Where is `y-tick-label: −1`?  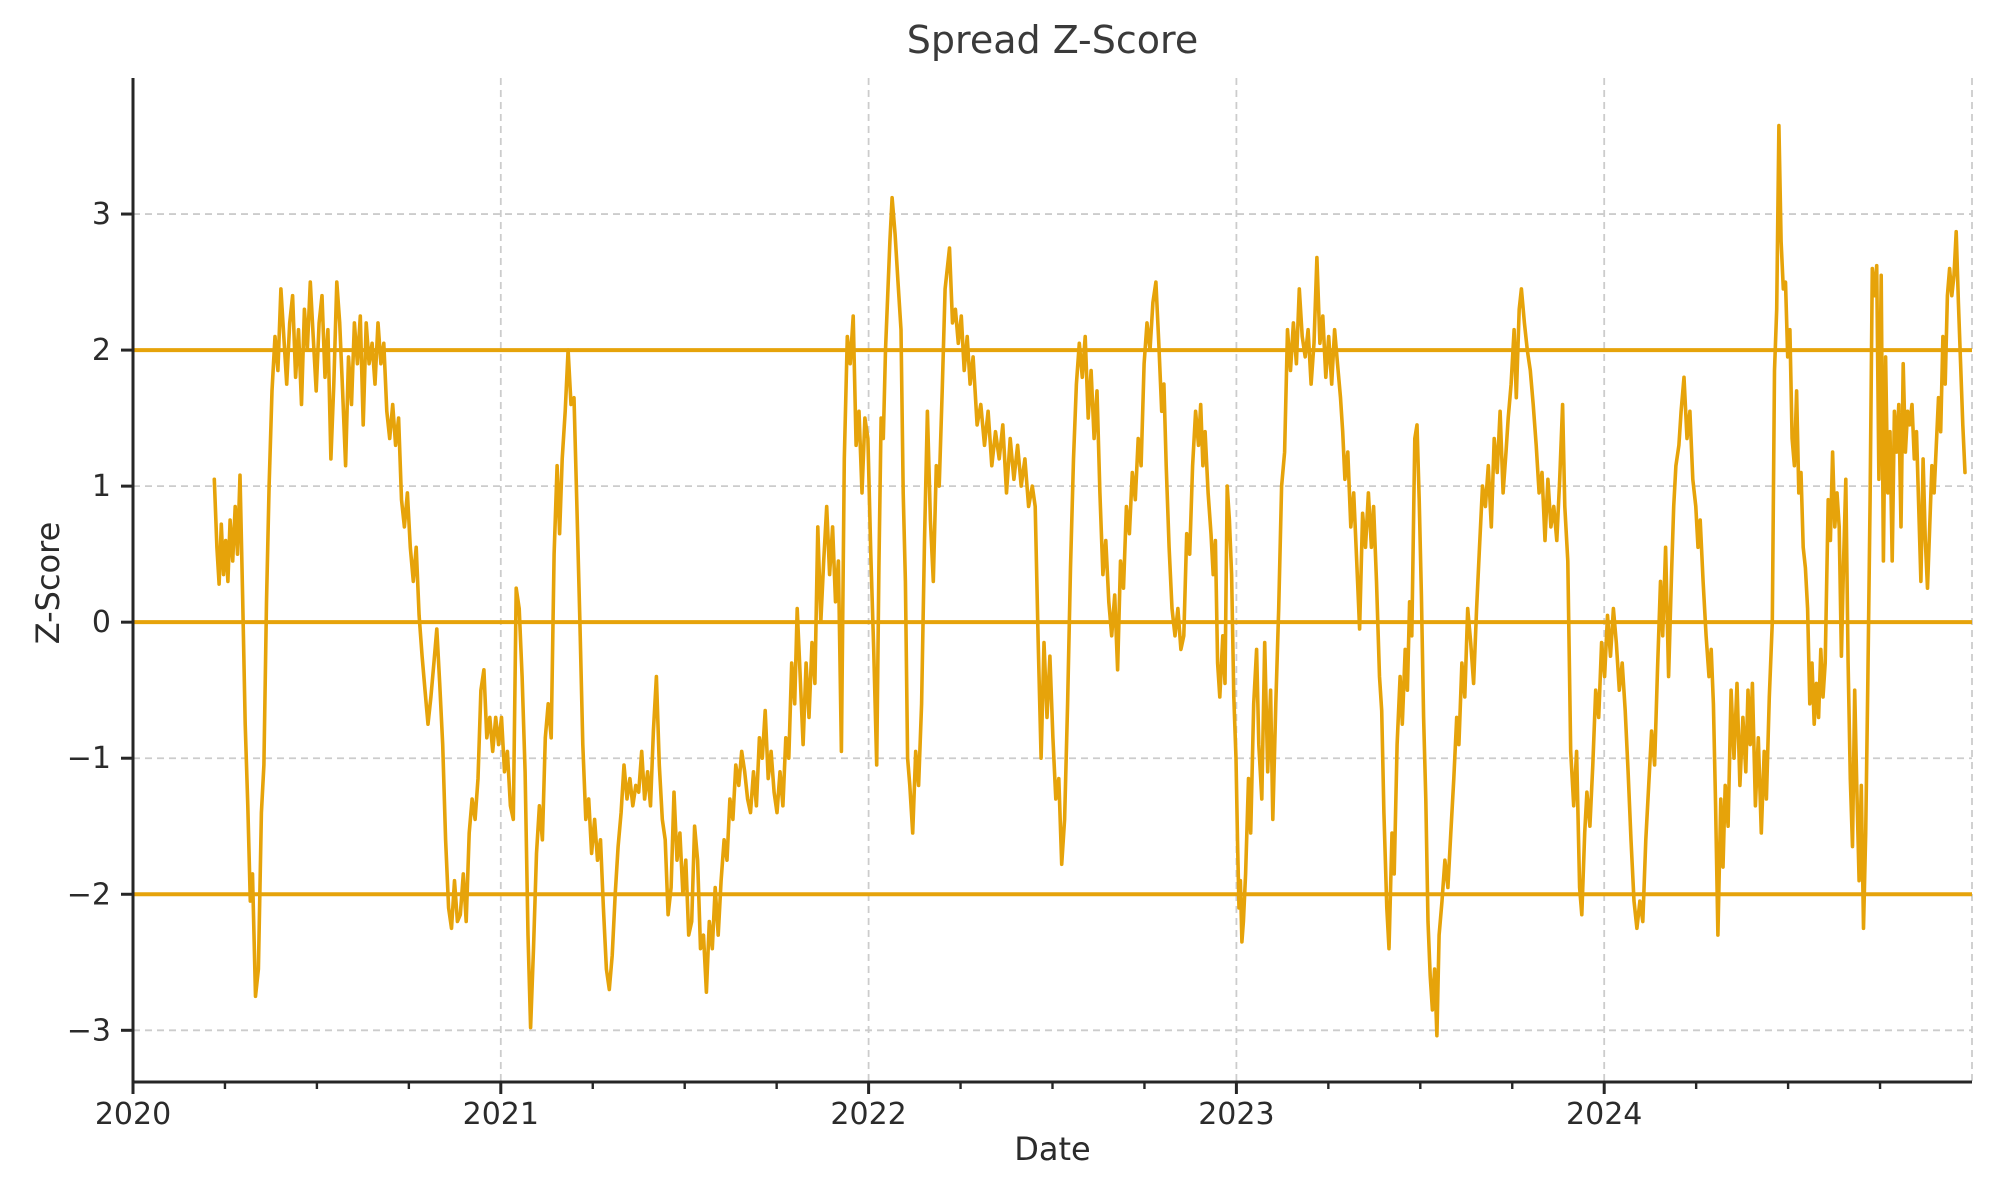
y-tick-label: −1 is located at coordinates (89, 758).